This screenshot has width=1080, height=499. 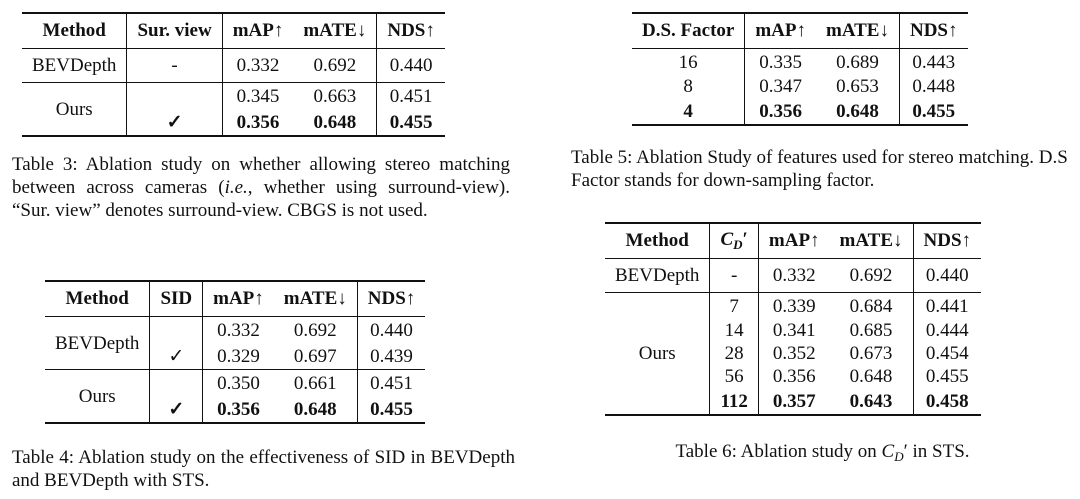 I want to click on caption-text: Table 6: Ablation study on, so click(x=778, y=451).